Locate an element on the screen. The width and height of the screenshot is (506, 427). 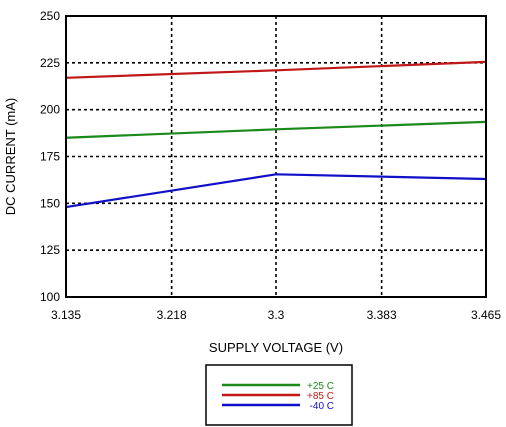
x-tick-label: 3.218 is located at coordinates (172, 315).